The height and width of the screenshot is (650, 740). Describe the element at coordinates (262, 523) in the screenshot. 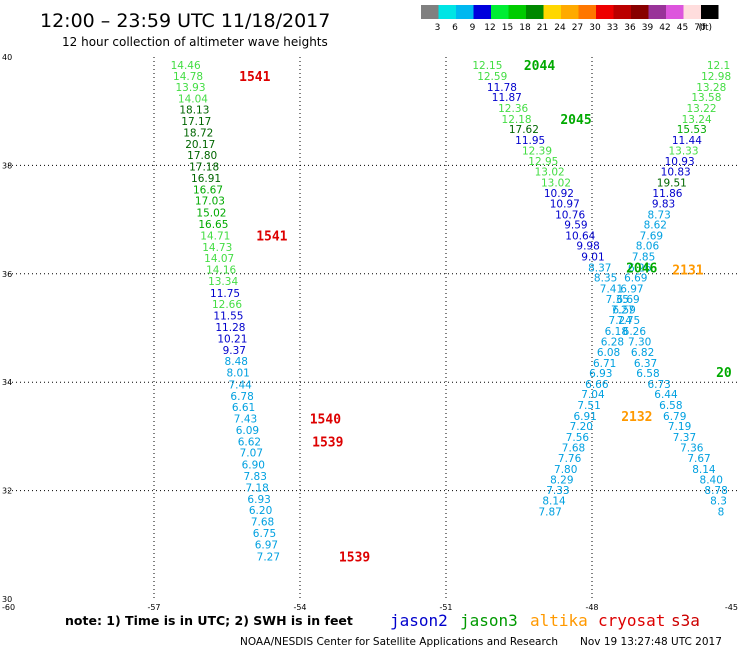

I see `wave-height-value: 7.68` at that location.